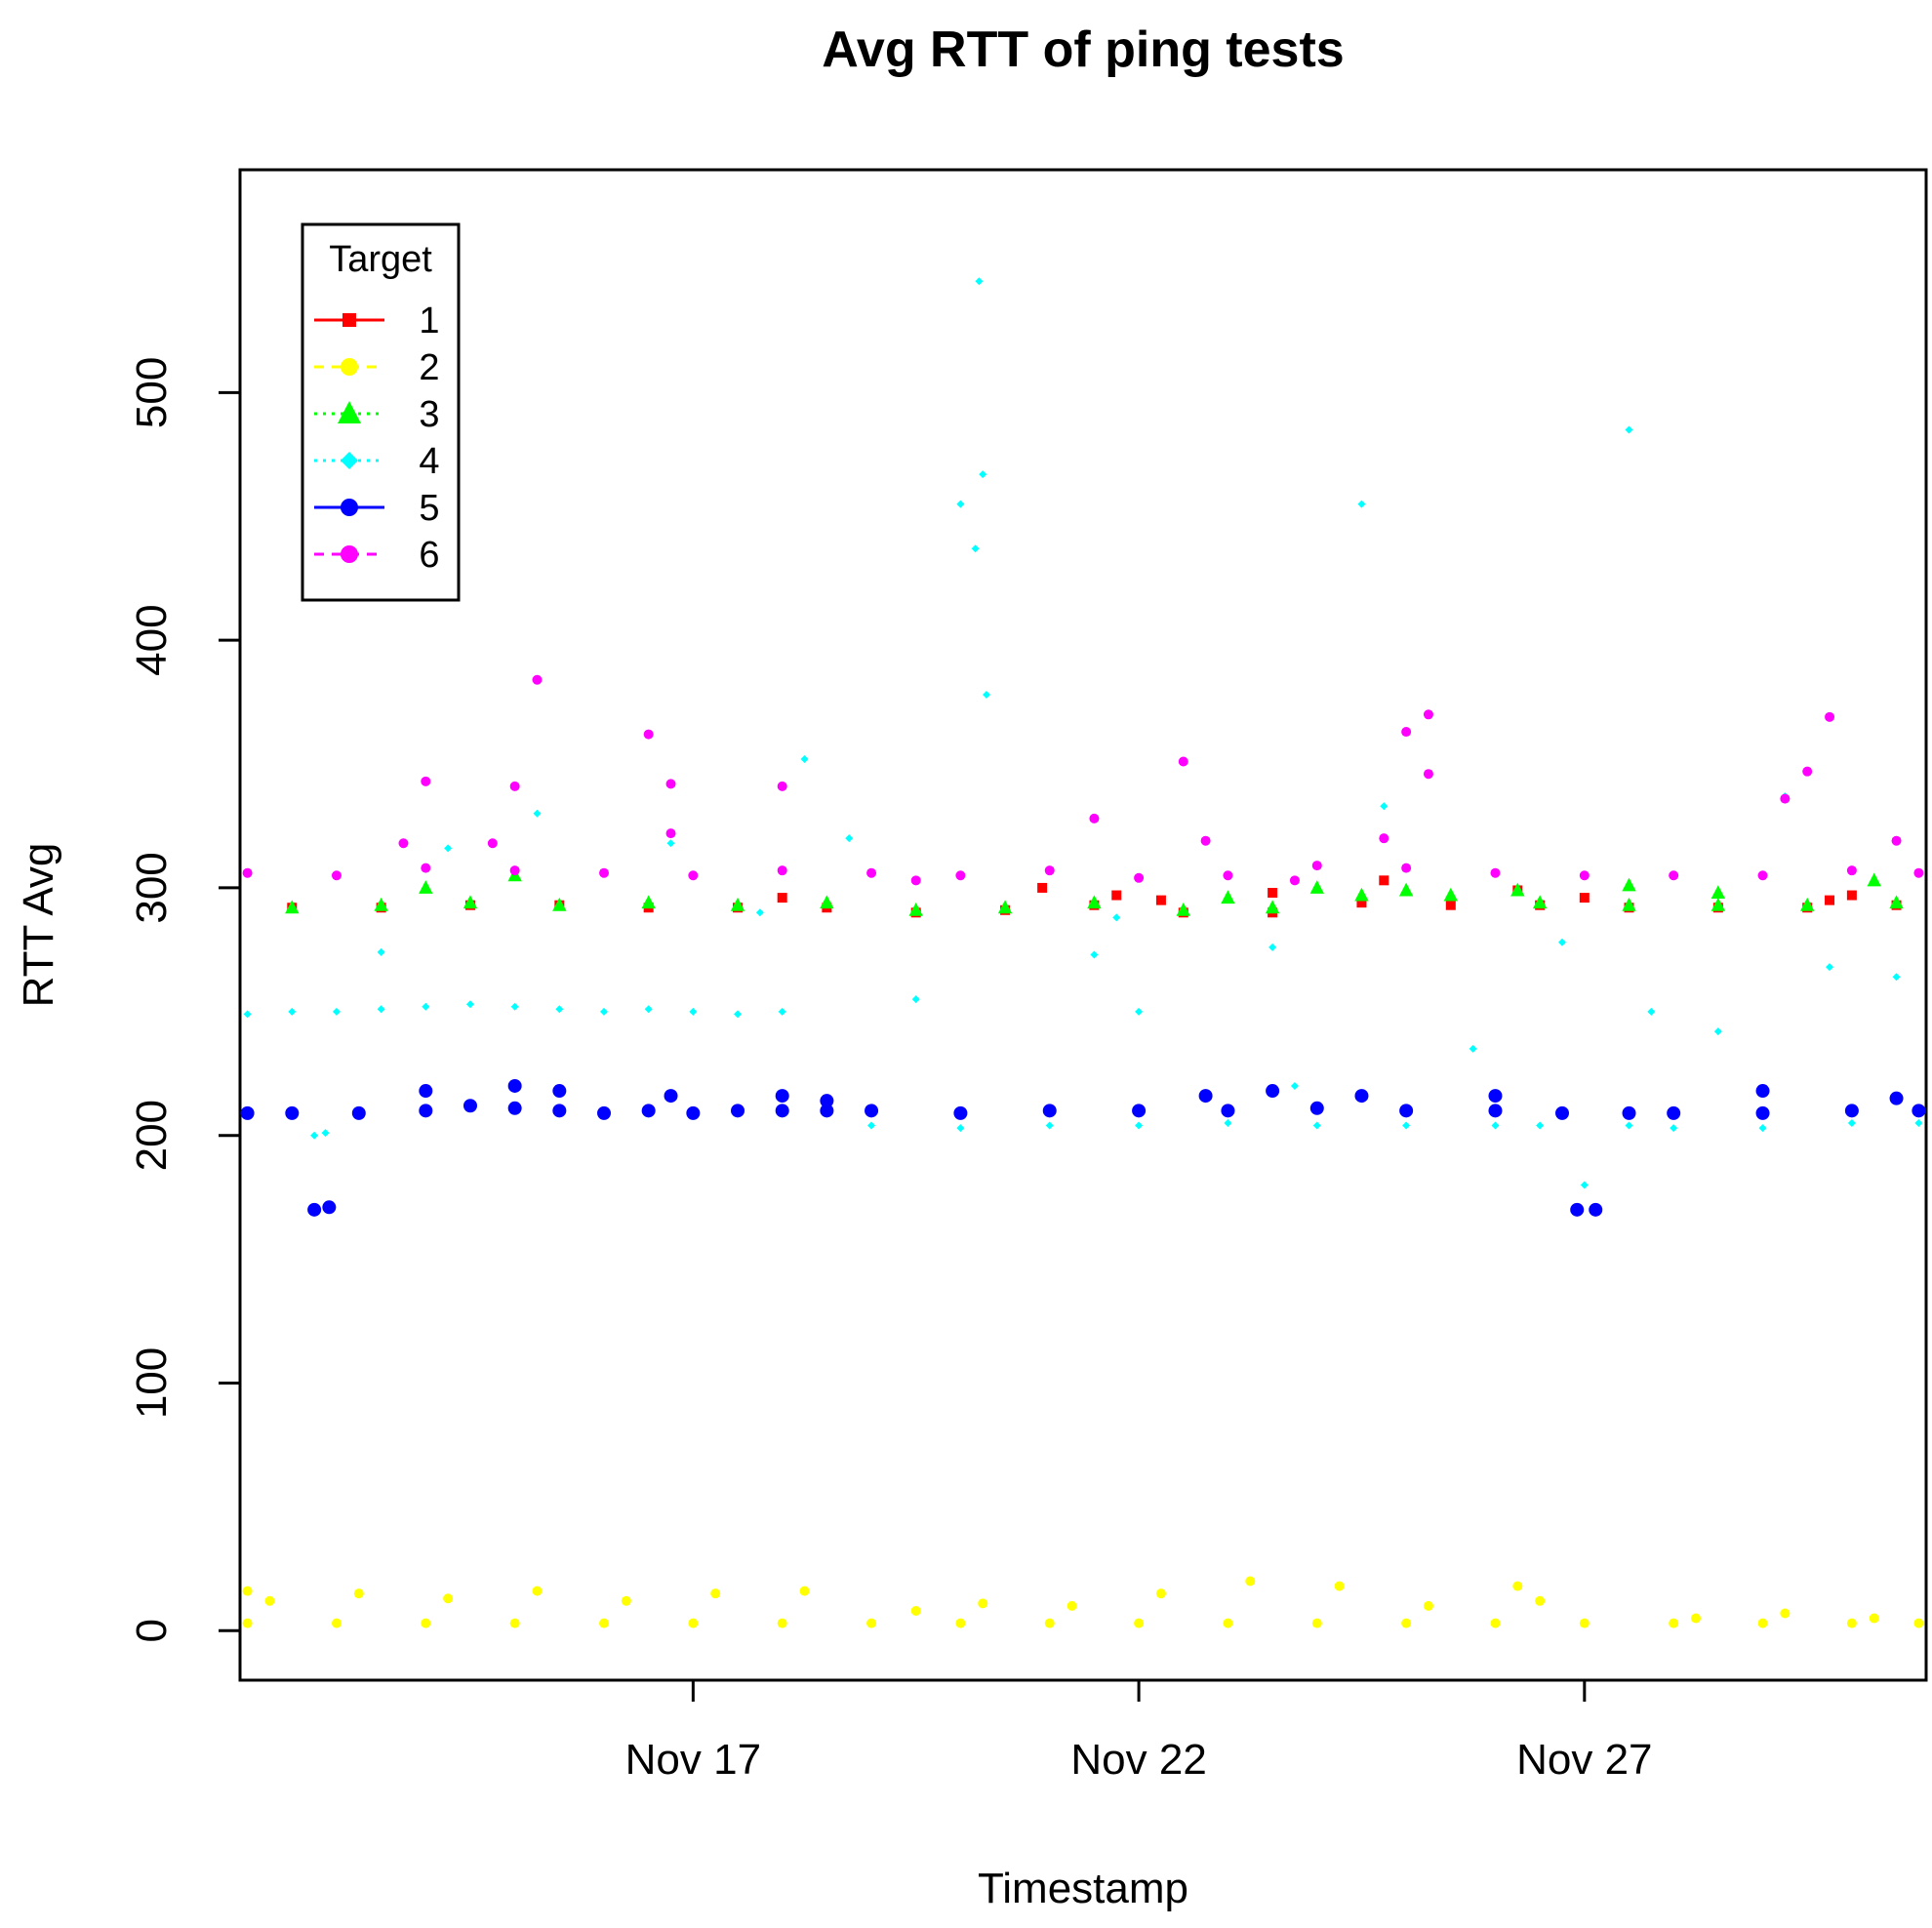 The height and width of the screenshot is (1928, 1932). What do you see at coordinates (429, 414) in the screenshot?
I see `legend-label-3: 3` at bounding box center [429, 414].